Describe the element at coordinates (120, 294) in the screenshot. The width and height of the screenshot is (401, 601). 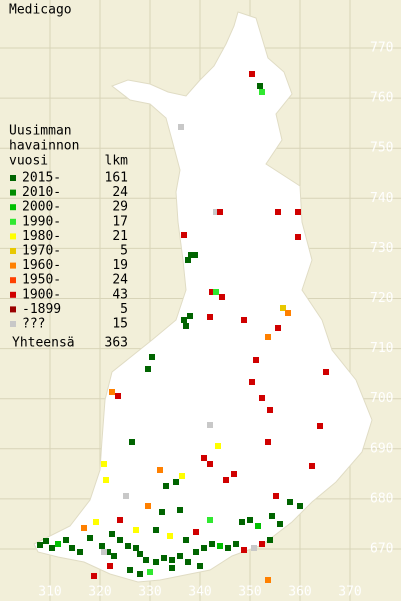
I see `legend-count: 43` at that location.